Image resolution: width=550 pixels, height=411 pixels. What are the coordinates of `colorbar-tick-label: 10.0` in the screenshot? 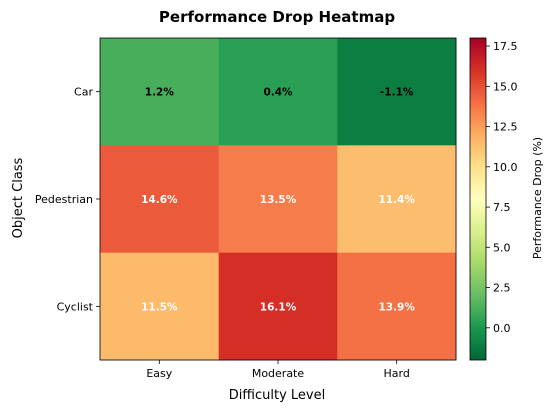 It's located at (505, 167).